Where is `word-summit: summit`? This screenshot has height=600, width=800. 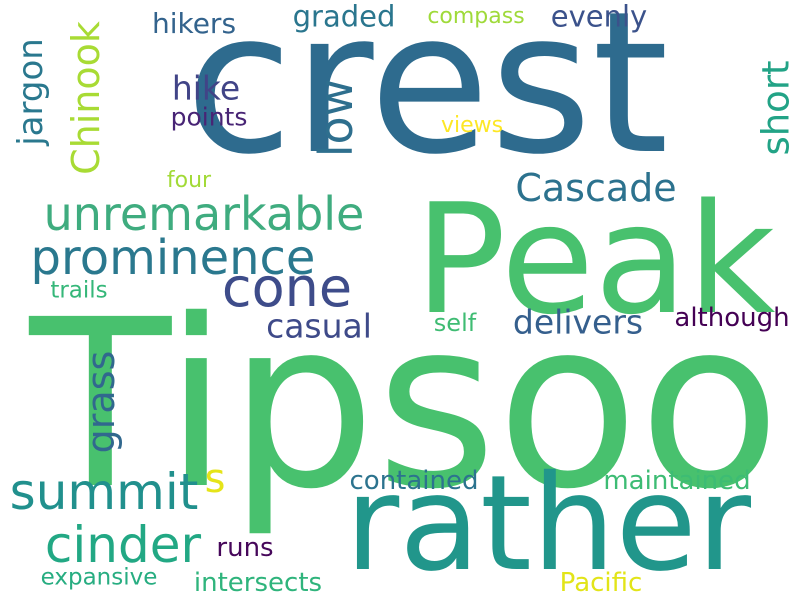 word-summit: summit is located at coordinates (104, 492).